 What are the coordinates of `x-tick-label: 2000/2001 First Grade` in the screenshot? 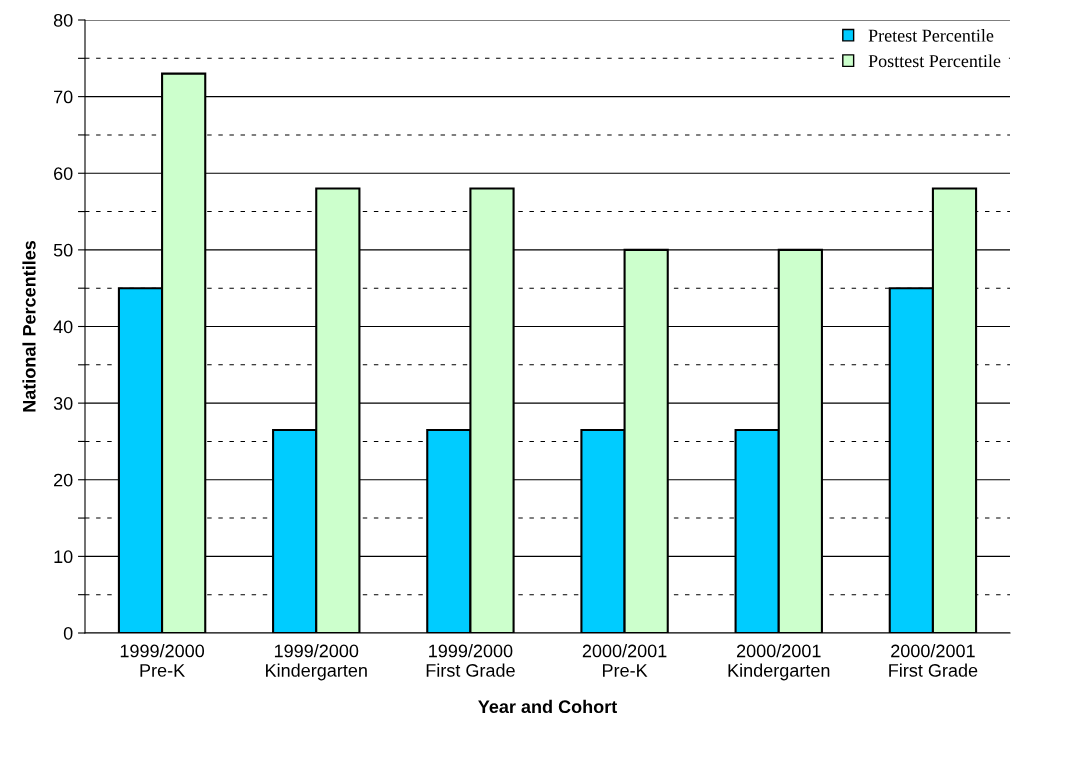 It's located at (933, 660).